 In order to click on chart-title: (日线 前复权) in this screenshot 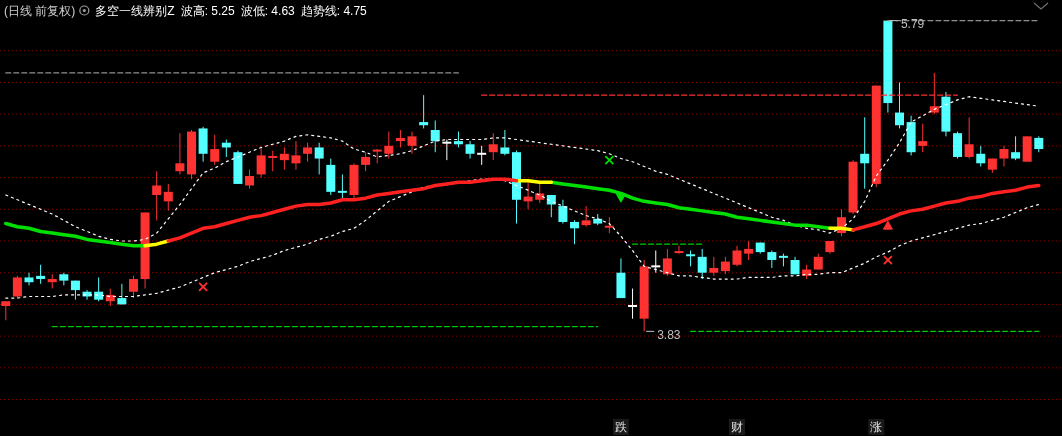, I will do `click(40, 11)`.